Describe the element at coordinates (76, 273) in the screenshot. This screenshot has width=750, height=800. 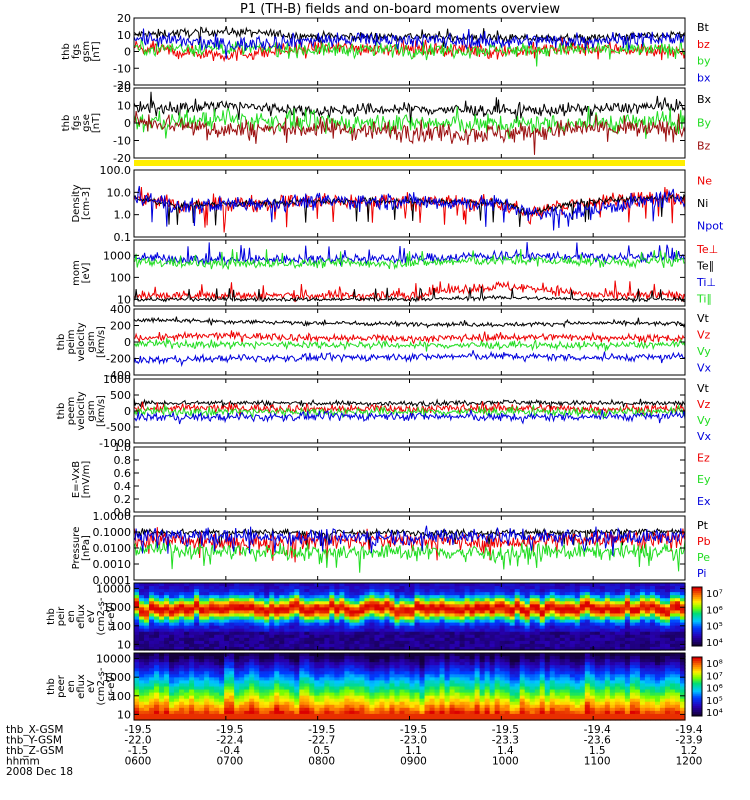
I see `ylabel-temperature-0: mom` at that location.